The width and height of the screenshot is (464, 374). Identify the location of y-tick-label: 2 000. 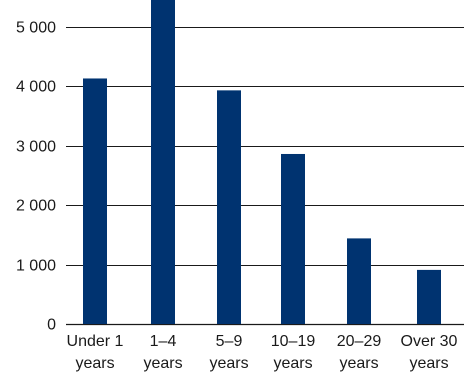
(36, 206).